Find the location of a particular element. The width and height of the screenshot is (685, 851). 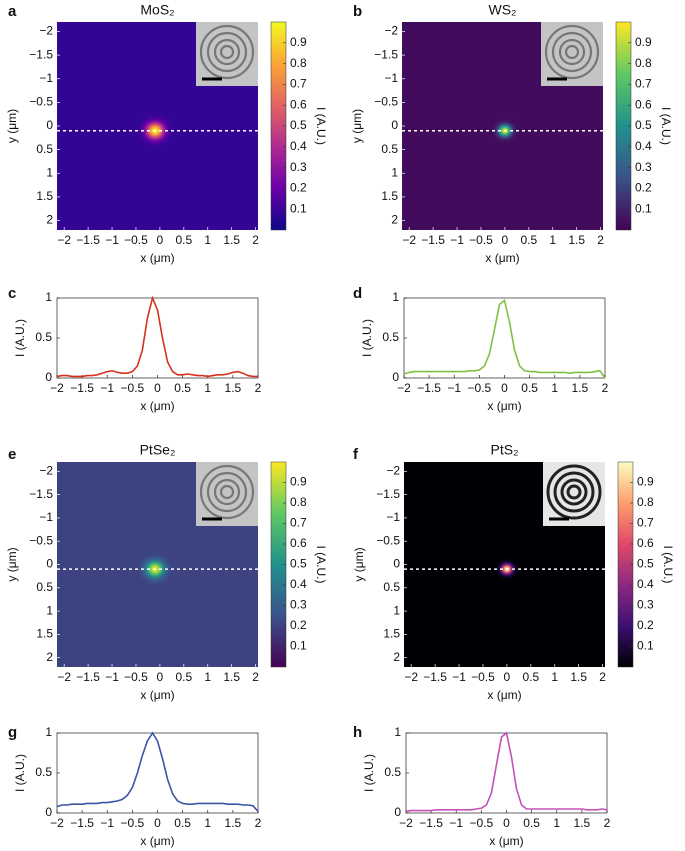

y-tick-label: −1 is located at coordinates (393, 517).